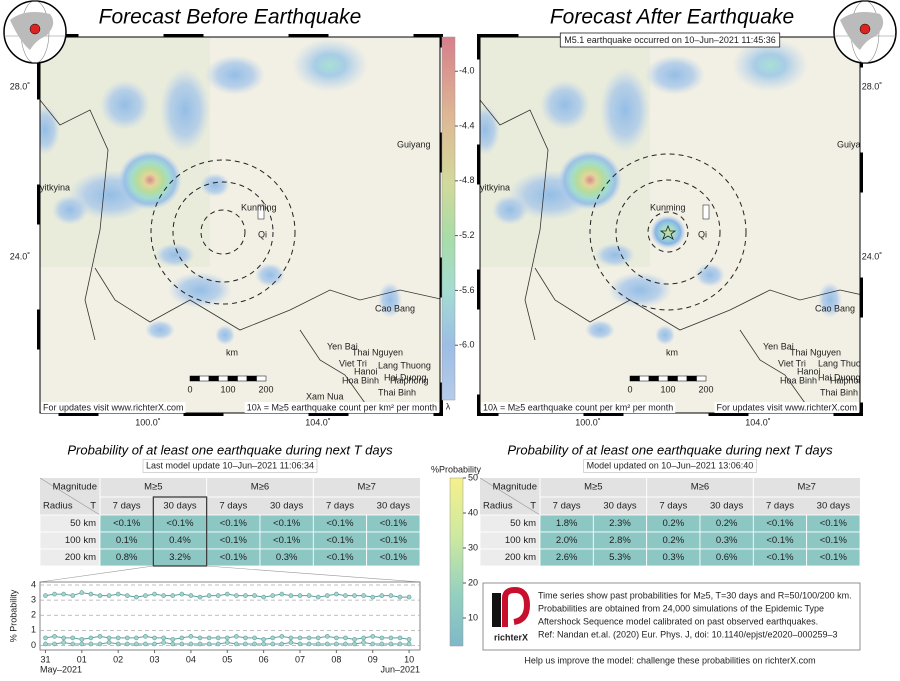 This screenshot has width=900, height=681. Describe the element at coordinates (80, 540) in the screenshot. I see `radius-label: 100 km` at that location.